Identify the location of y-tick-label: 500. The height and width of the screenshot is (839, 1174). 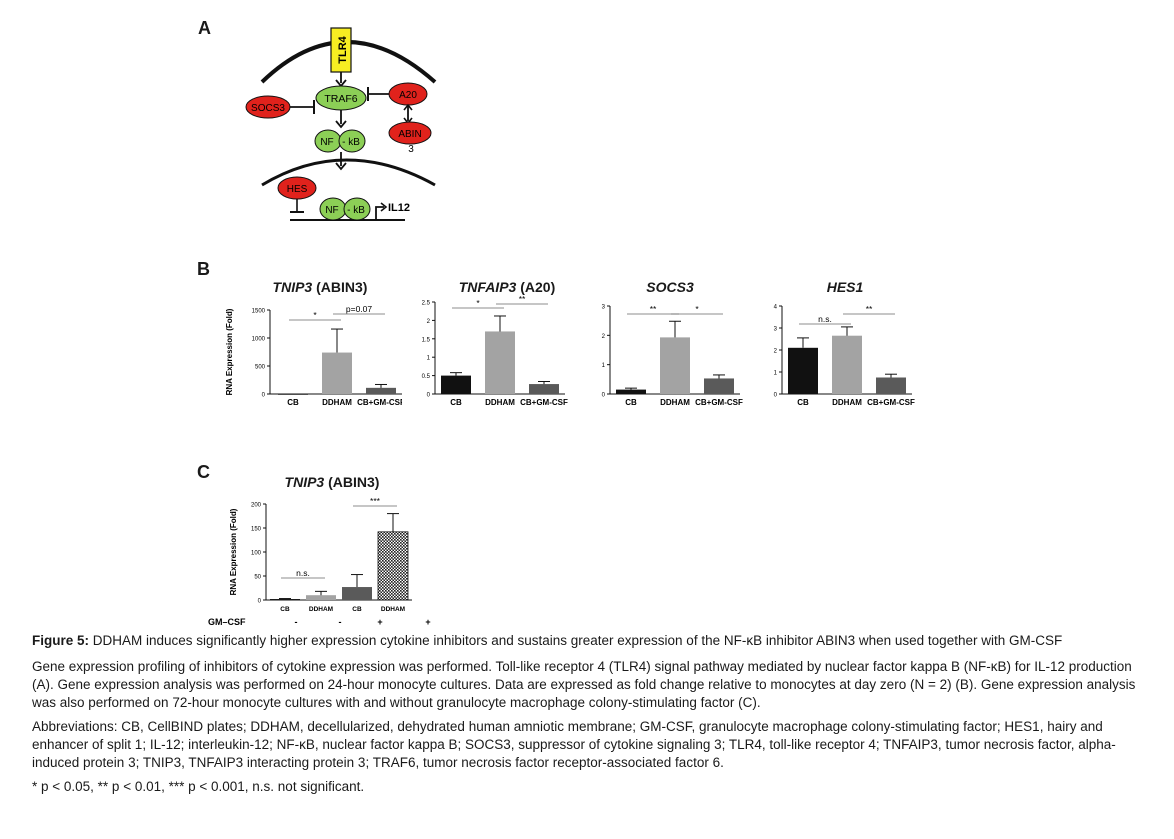
(260, 368).